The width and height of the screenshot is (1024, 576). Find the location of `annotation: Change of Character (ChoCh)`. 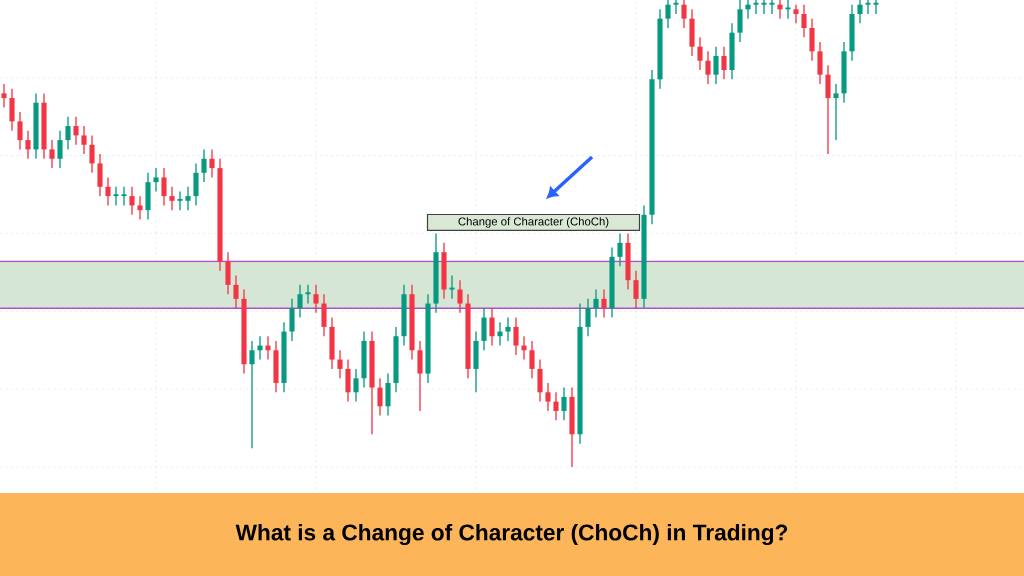

annotation: Change of Character (ChoCh) is located at coordinates (533, 222).